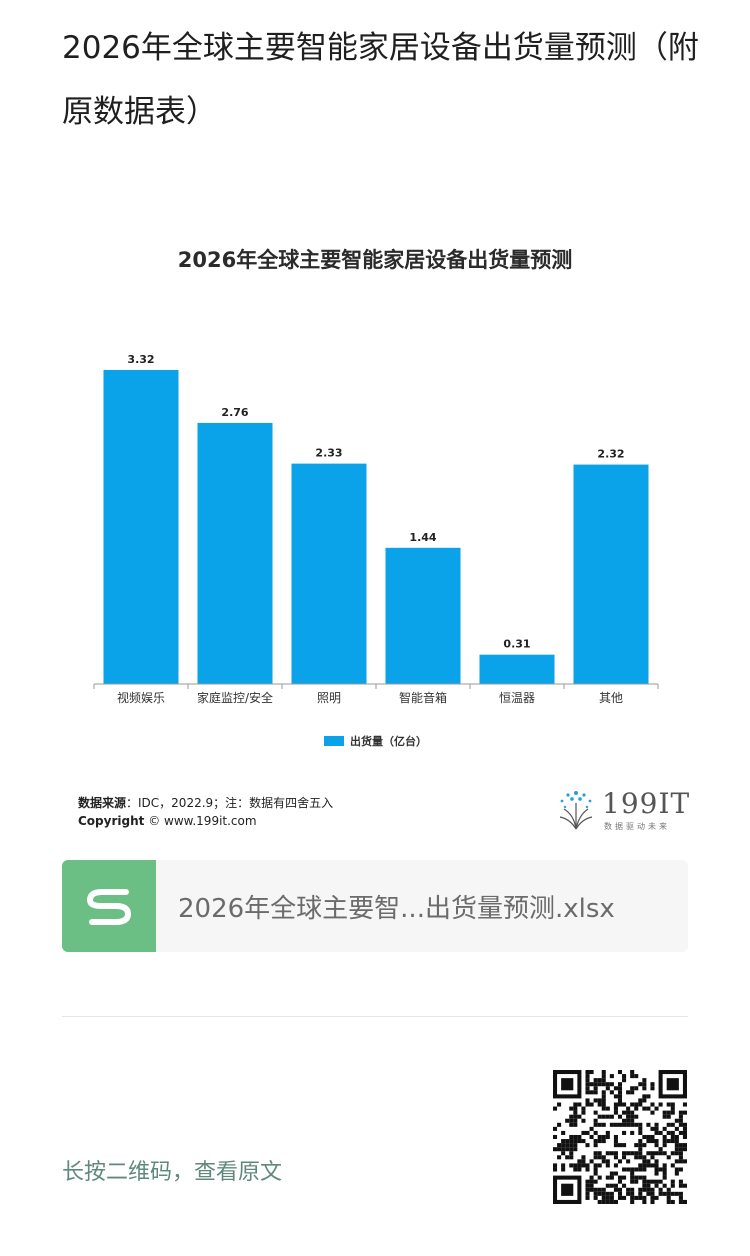 The width and height of the screenshot is (750, 1256). I want to click on x-tick-label: 视频娱乐, so click(141, 697).